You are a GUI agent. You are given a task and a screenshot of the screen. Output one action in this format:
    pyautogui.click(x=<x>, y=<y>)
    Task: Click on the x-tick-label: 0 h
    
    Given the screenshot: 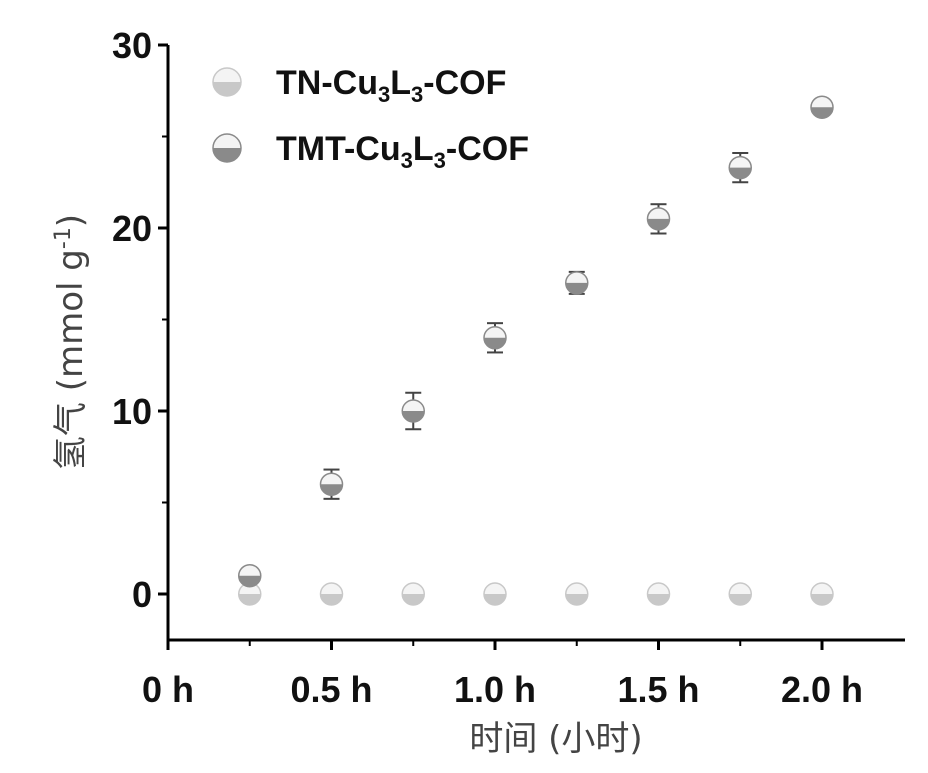 What is the action you would take?
    pyautogui.click(x=168, y=689)
    